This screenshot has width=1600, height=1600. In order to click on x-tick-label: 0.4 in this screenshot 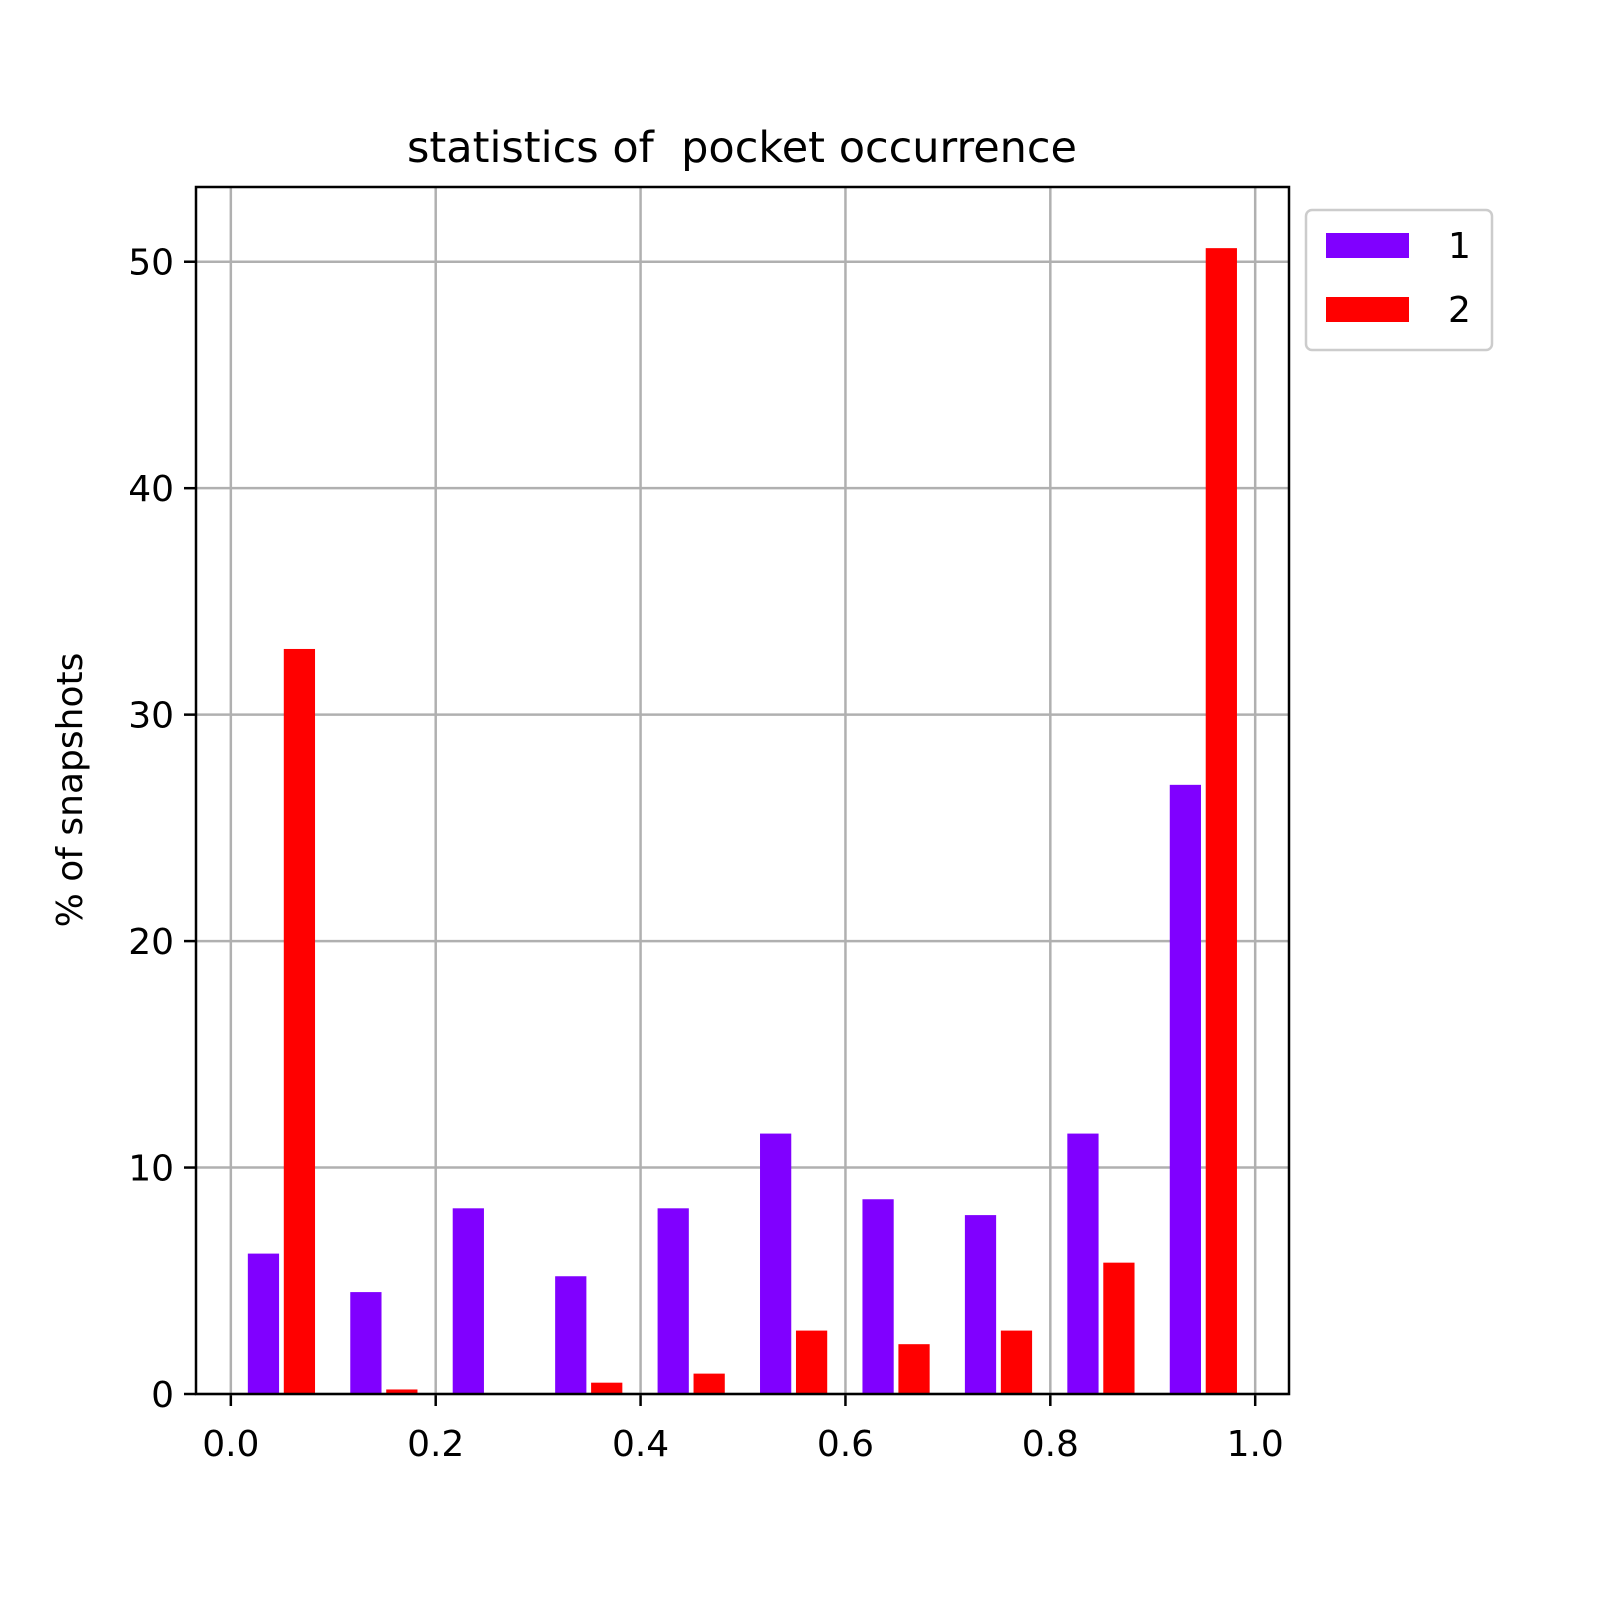, I will do `click(640, 1444)`.